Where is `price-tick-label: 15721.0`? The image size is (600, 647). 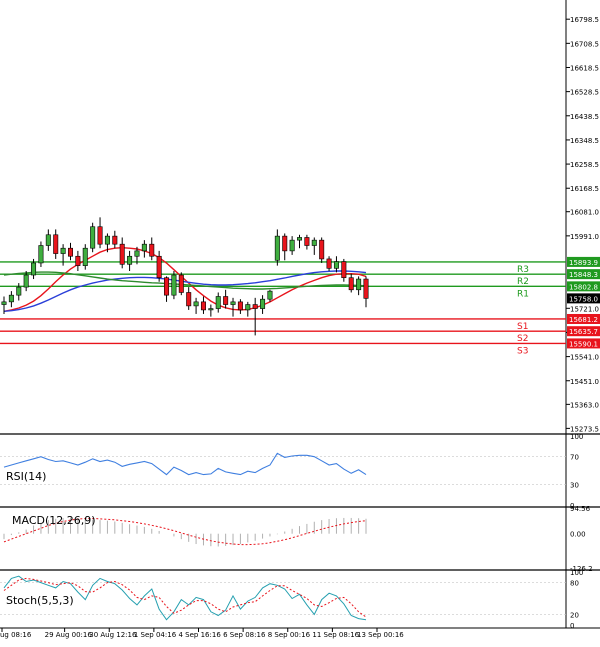 price-tick-label: 15721.0 is located at coordinates (584, 309).